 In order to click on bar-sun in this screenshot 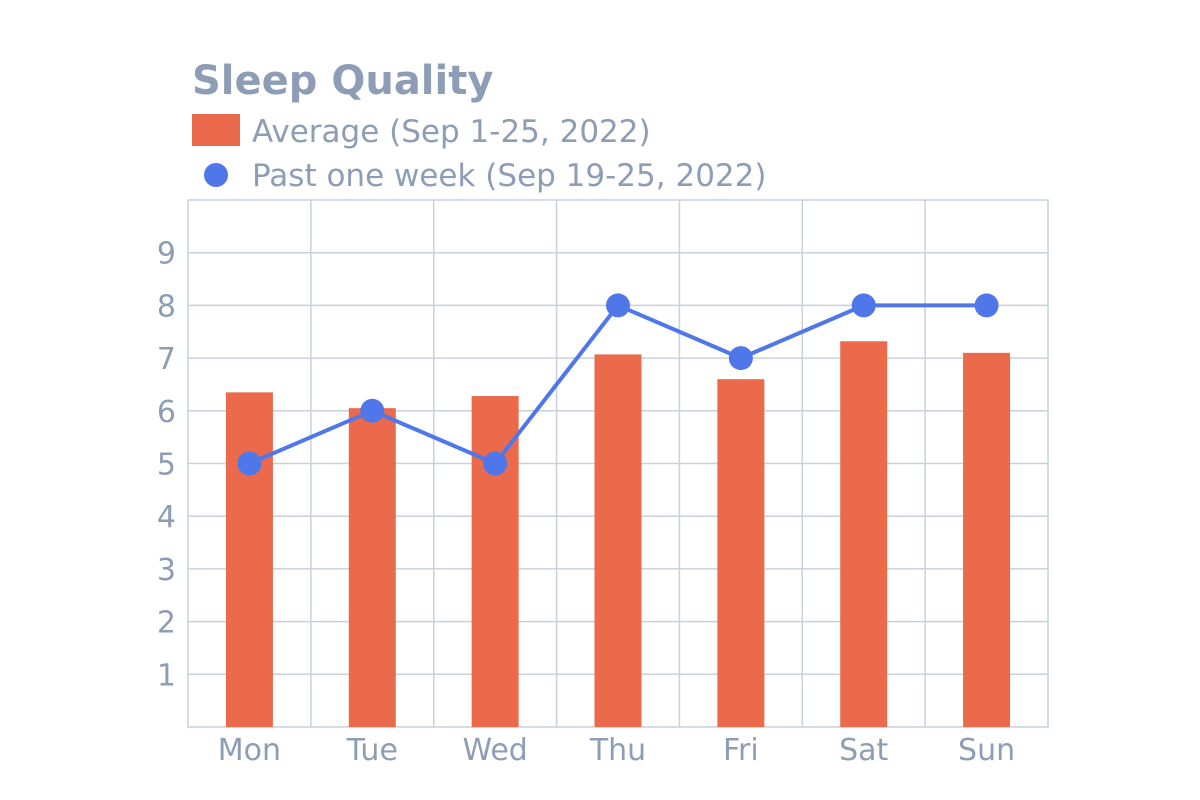, I will do `click(987, 539)`.